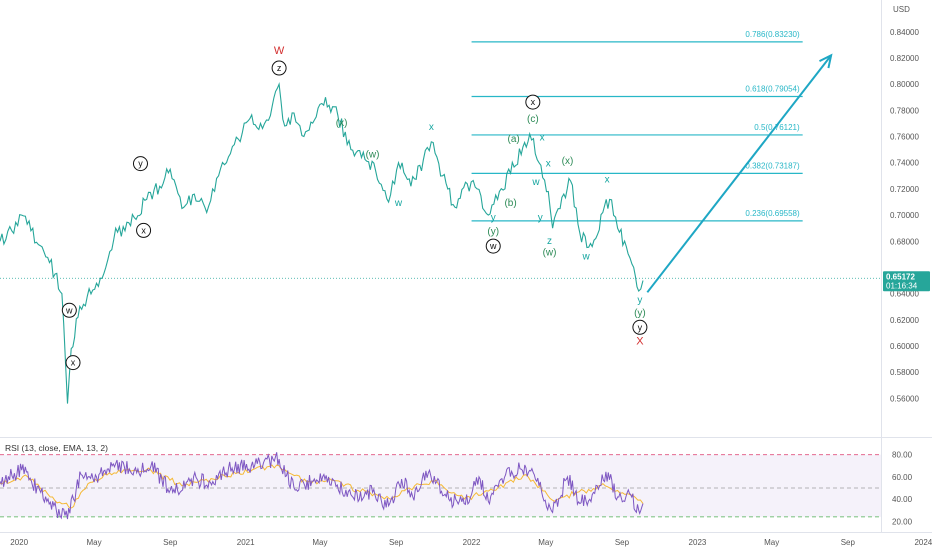  What do you see at coordinates (904, 32) in the screenshot?
I see `price-tick-label: 0.84000` at bounding box center [904, 32].